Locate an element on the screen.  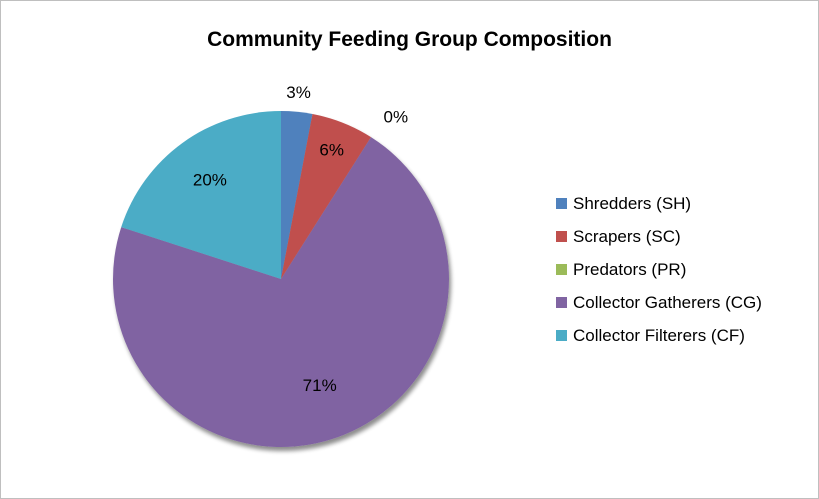
slice-collector-filterers is located at coordinates (201, 195).